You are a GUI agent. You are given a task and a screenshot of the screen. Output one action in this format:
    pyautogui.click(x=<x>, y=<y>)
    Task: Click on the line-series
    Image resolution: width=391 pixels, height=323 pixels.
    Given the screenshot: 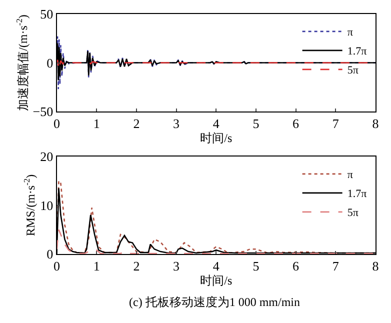 What is the action you would take?
    pyautogui.click(x=216, y=241)
    